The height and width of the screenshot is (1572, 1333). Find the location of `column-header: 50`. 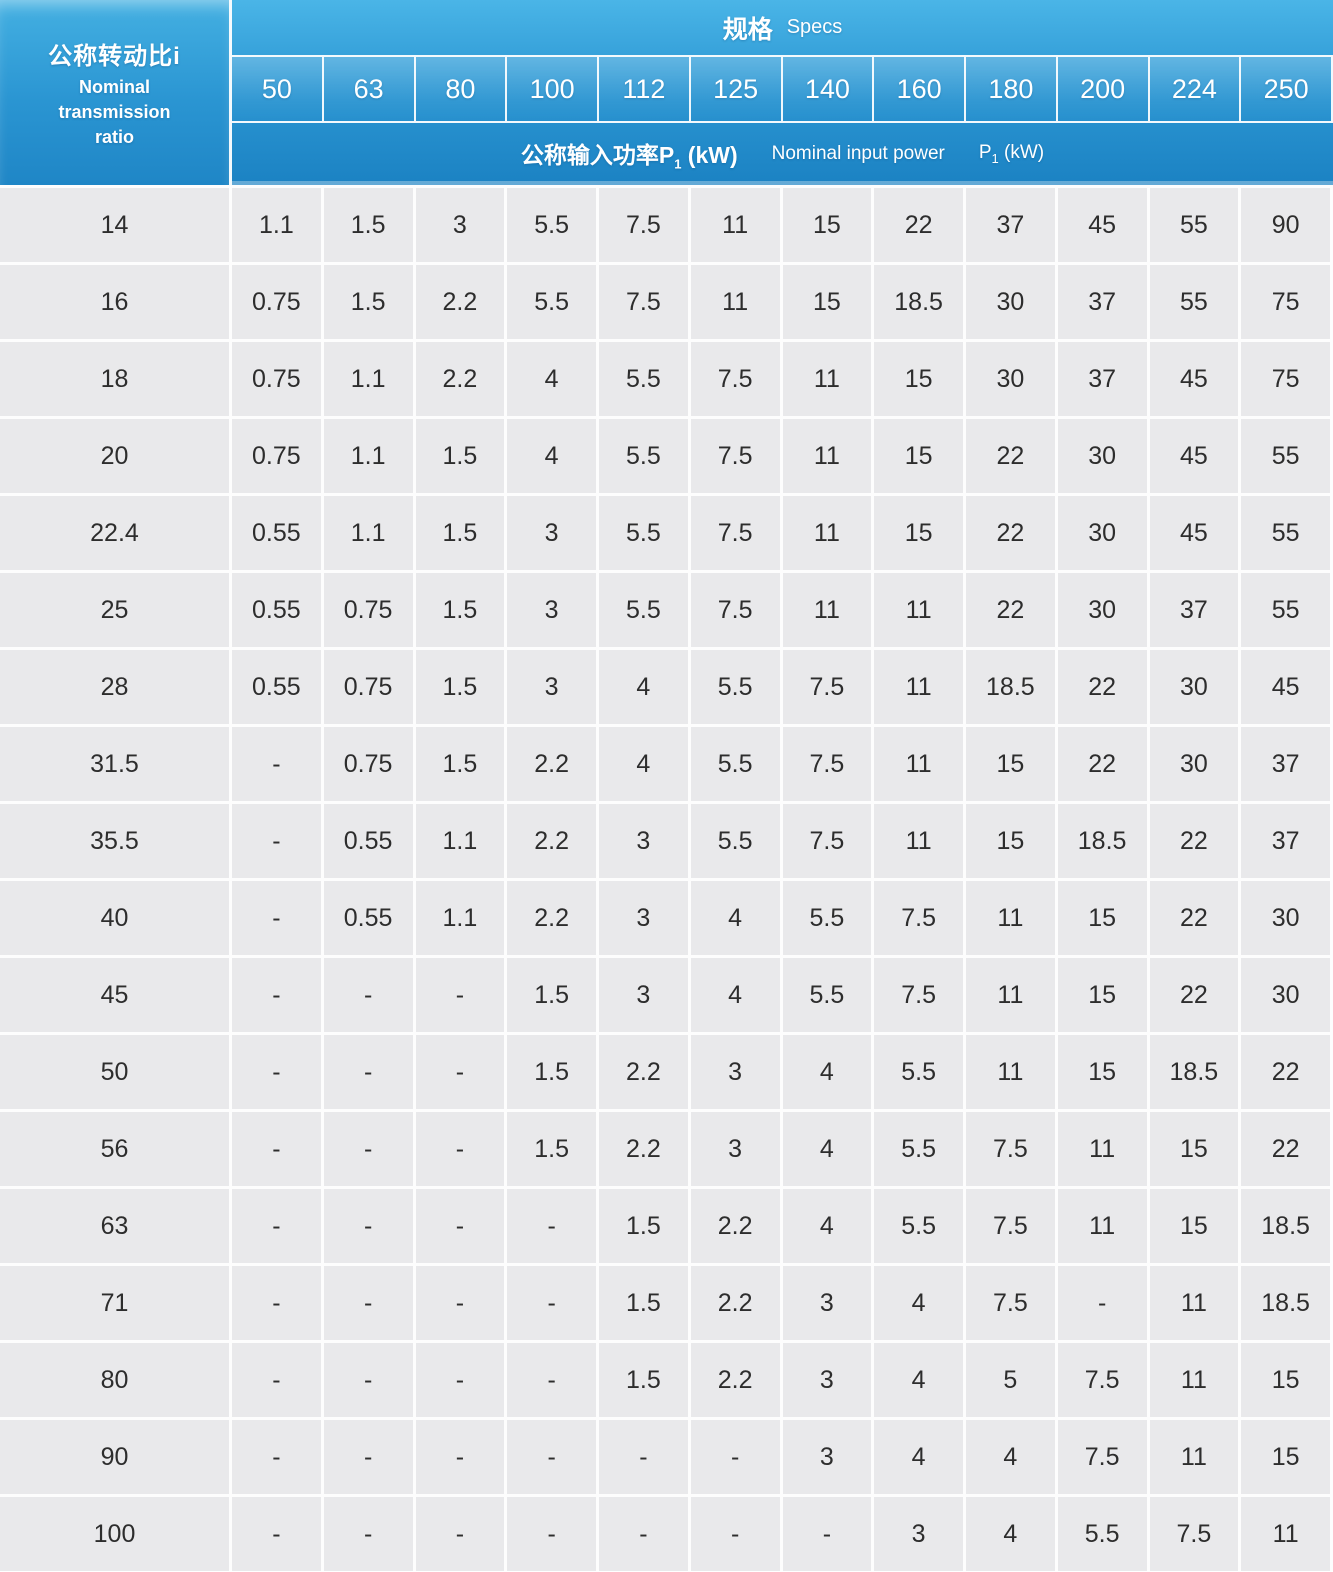

column-header: 50 is located at coordinates (278, 89).